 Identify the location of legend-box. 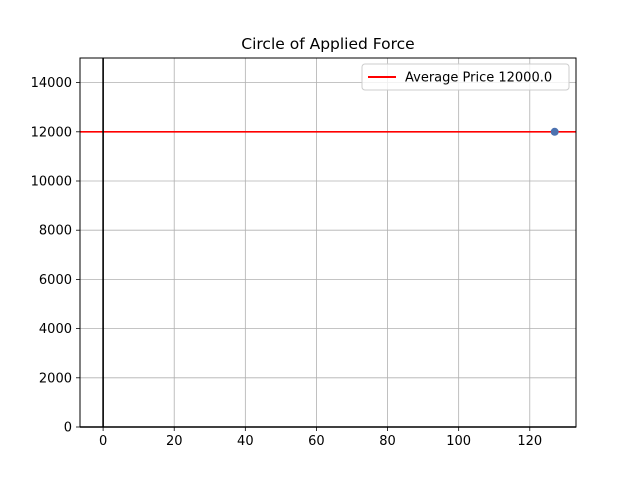
(465, 77).